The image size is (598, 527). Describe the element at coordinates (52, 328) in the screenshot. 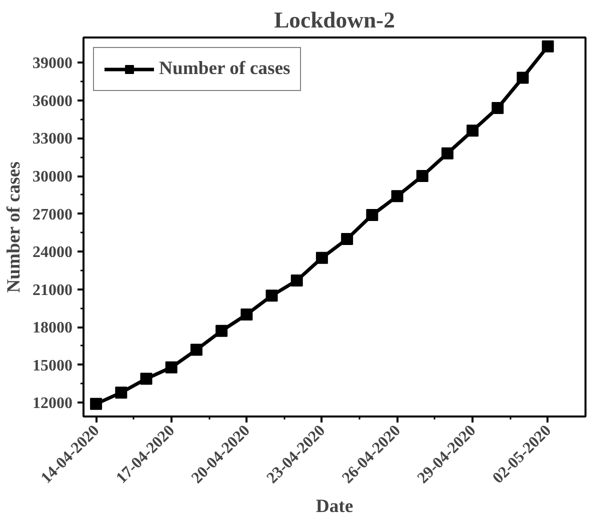

I see `y-tick-label: 18000` at that location.